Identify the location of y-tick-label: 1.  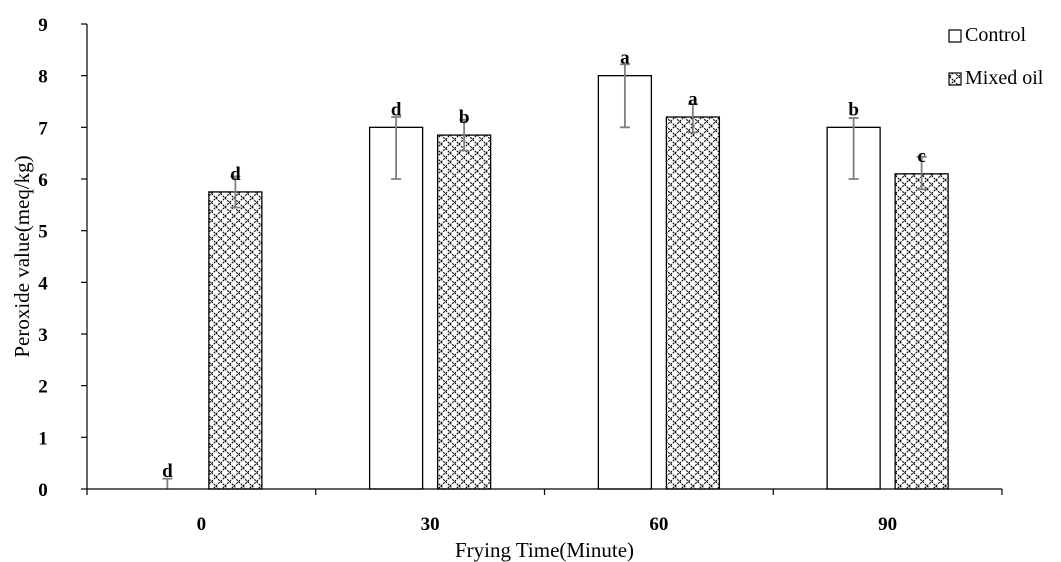
(43, 438).